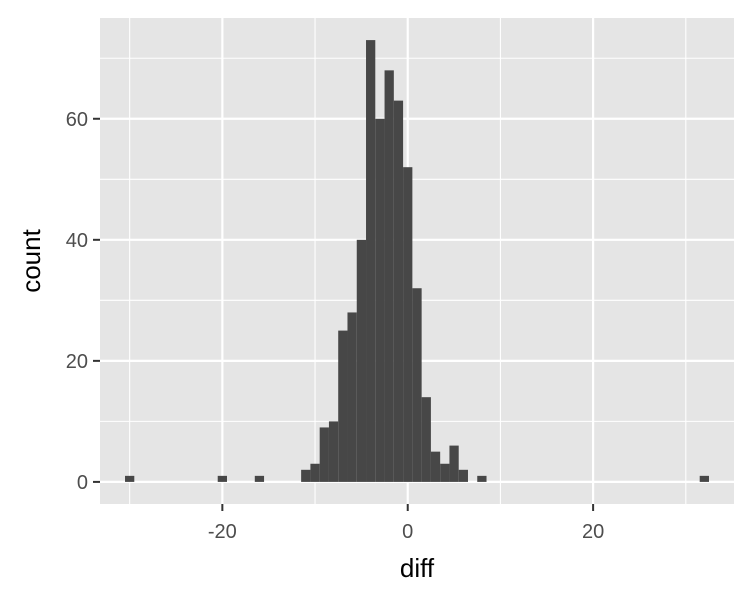  What do you see at coordinates (77, 241) in the screenshot?
I see `y-tick-label: 40` at bounding box center [77, 241].